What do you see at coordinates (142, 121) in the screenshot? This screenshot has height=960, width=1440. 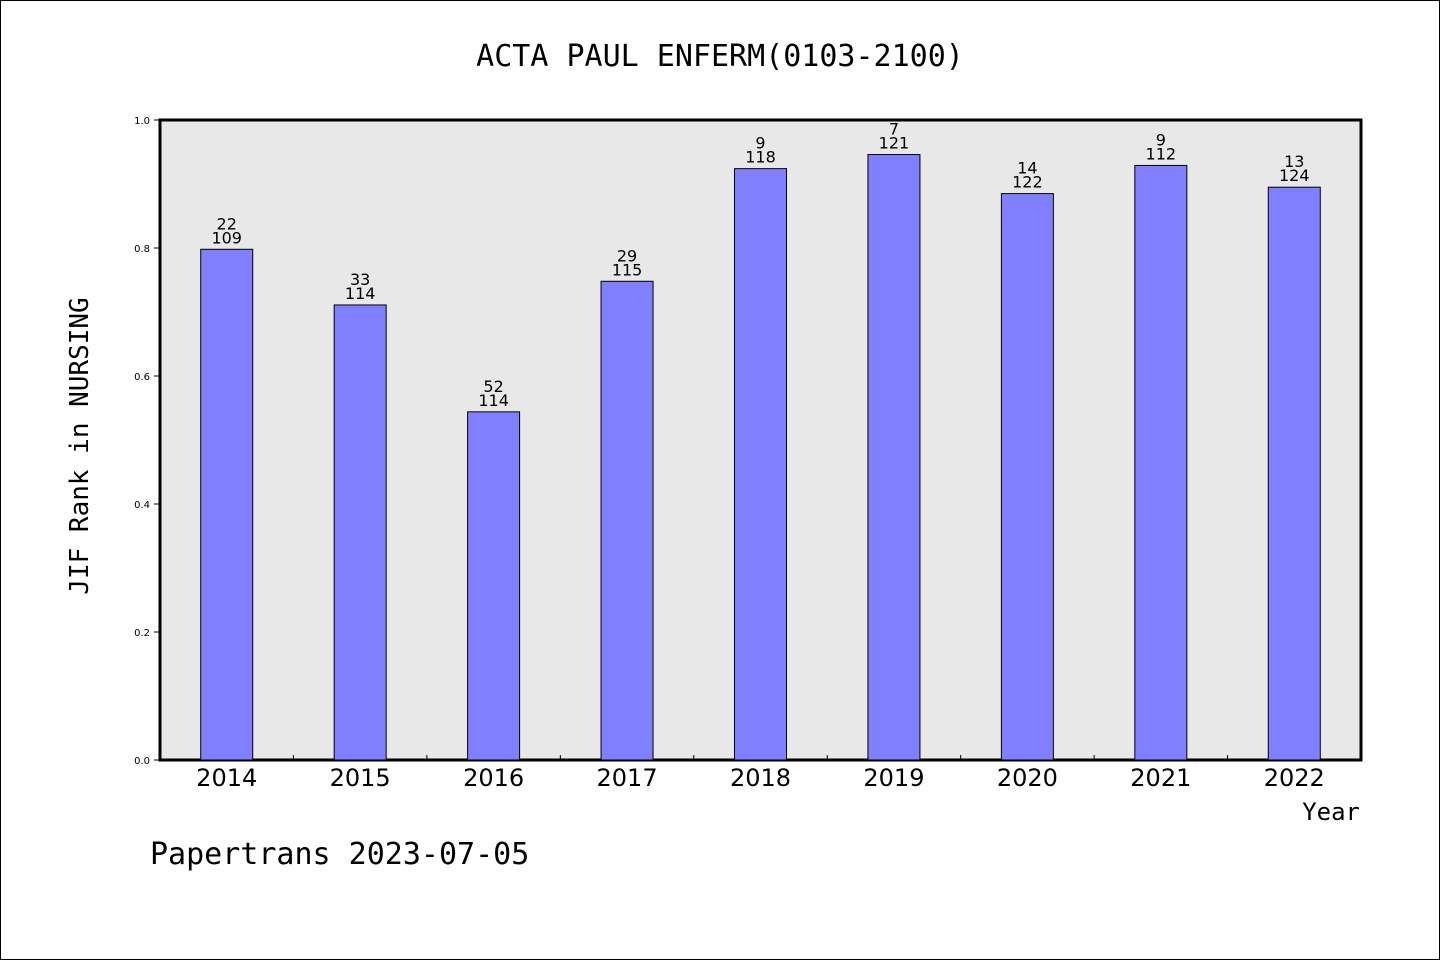 I see `y-tick-label: 1.0` at bounding box center [142, 121].